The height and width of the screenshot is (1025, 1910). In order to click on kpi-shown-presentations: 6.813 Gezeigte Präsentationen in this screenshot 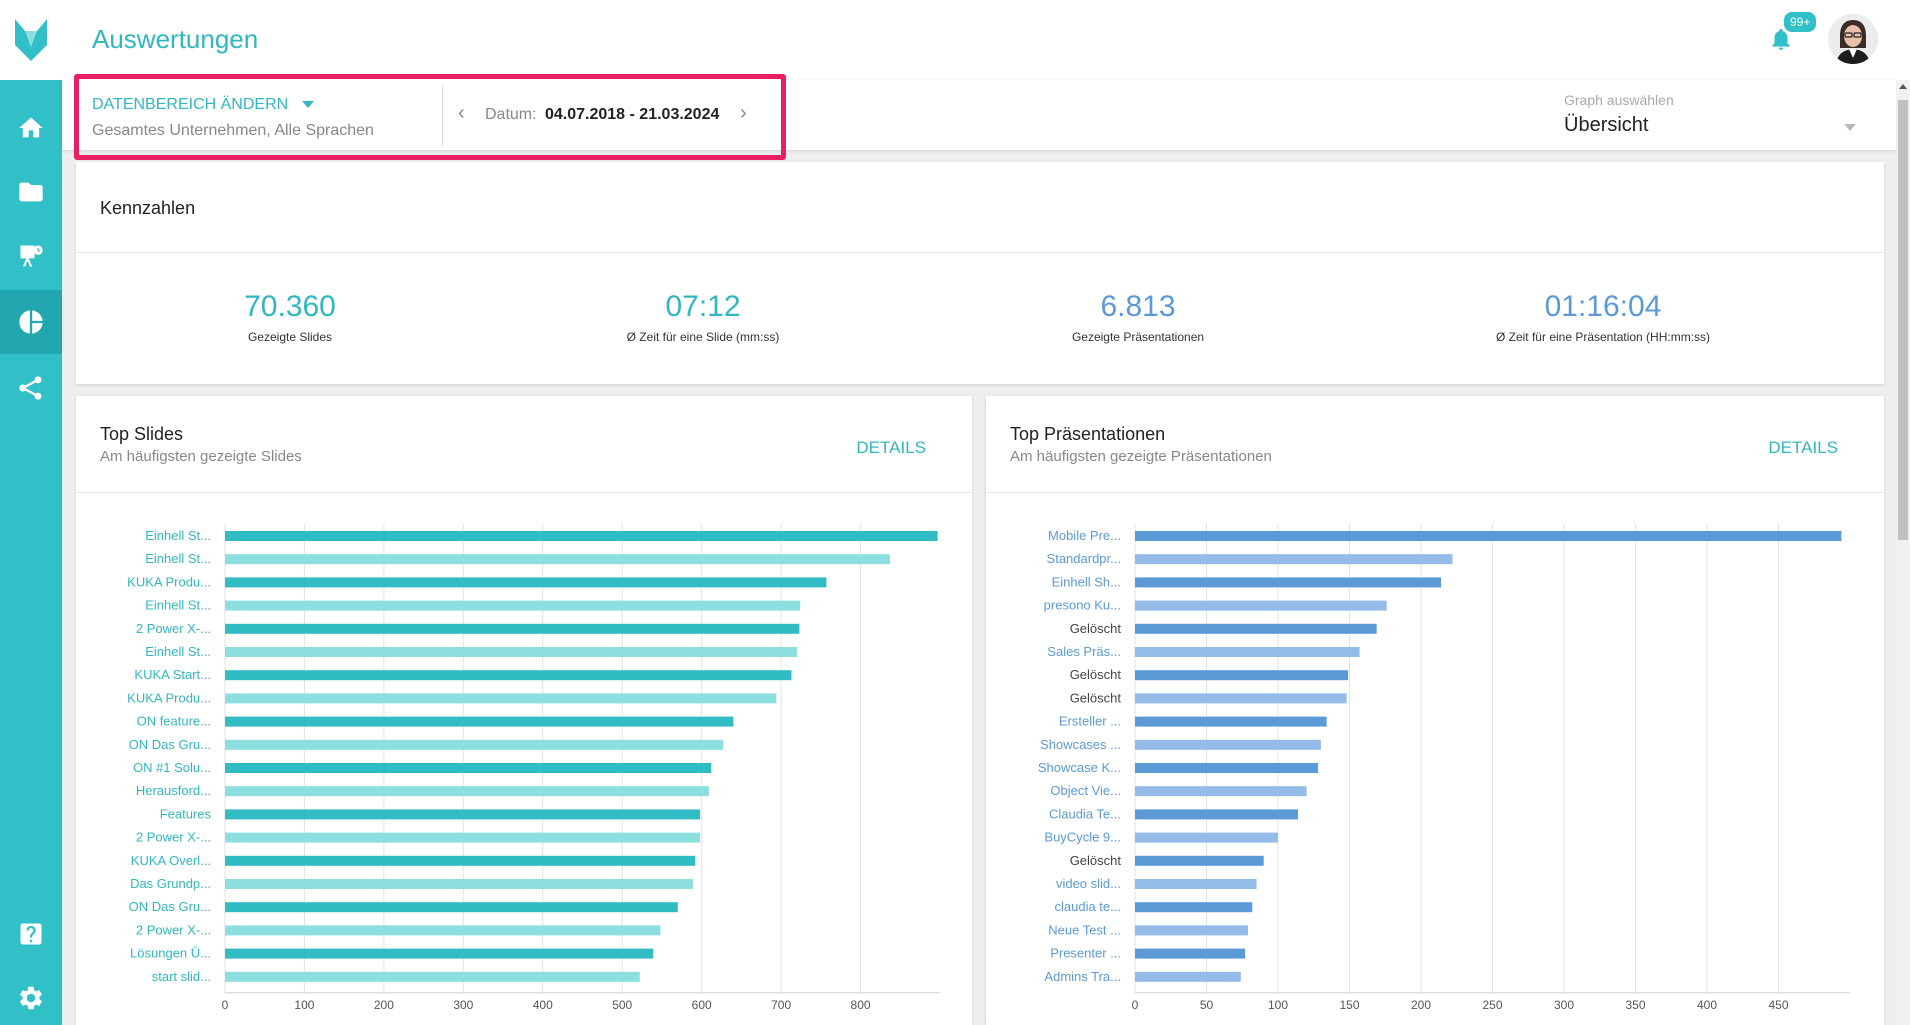, I will do `click(1138, 317)`.